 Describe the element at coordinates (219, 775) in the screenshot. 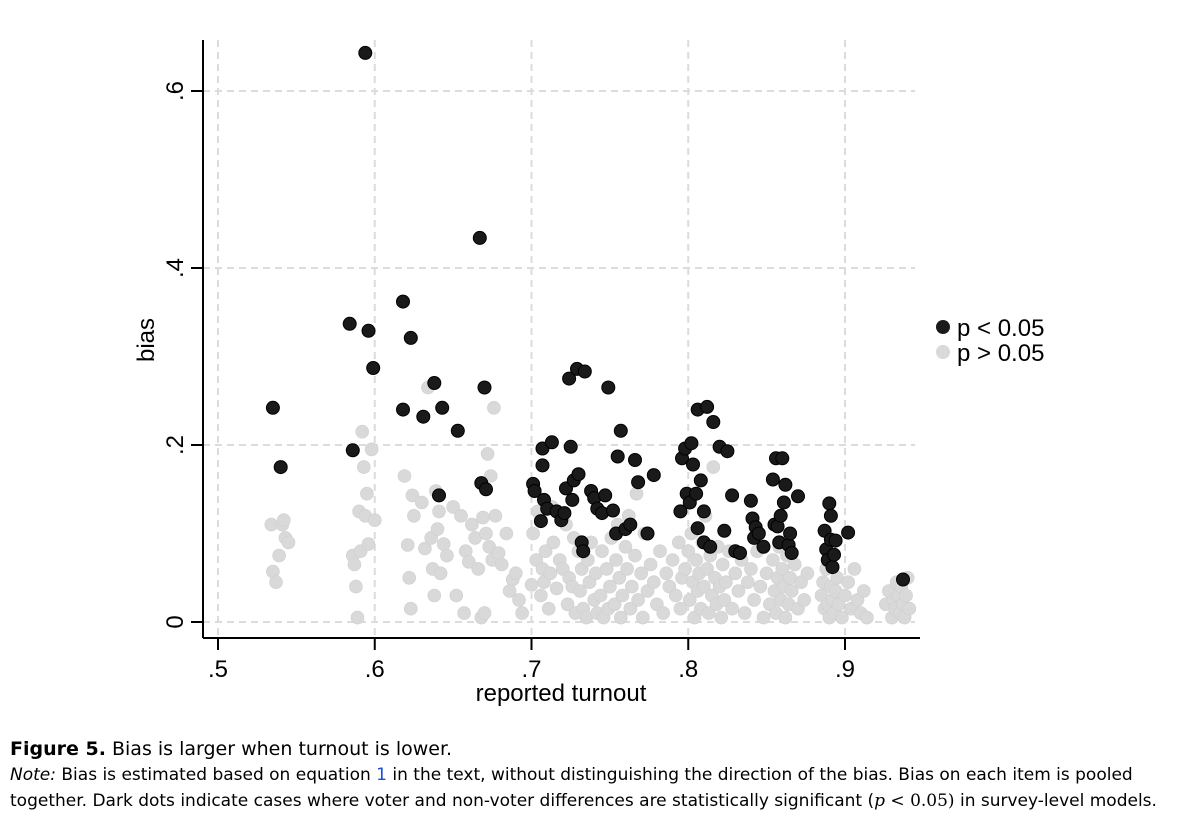

I see `note-text-part1: Bias is estimated based on equation` at that location.